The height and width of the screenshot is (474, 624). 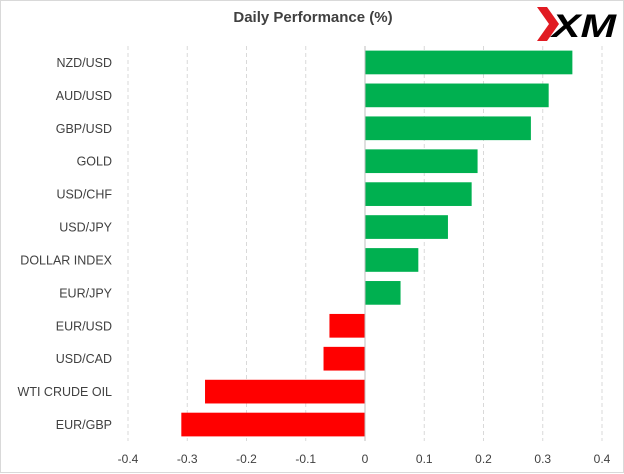 I want to click on x-tick-label: -0.4, so click(x=128, y=459).